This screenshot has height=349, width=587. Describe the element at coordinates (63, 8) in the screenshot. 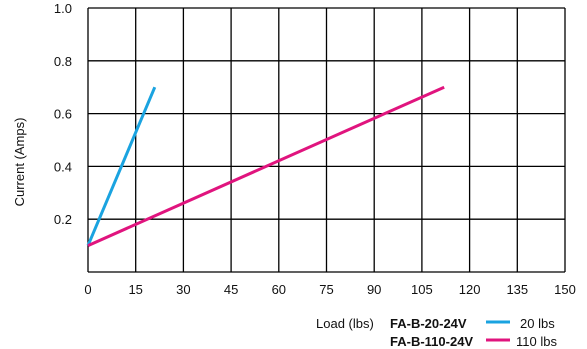

I see `y-tick-label: 1.0` at that location.